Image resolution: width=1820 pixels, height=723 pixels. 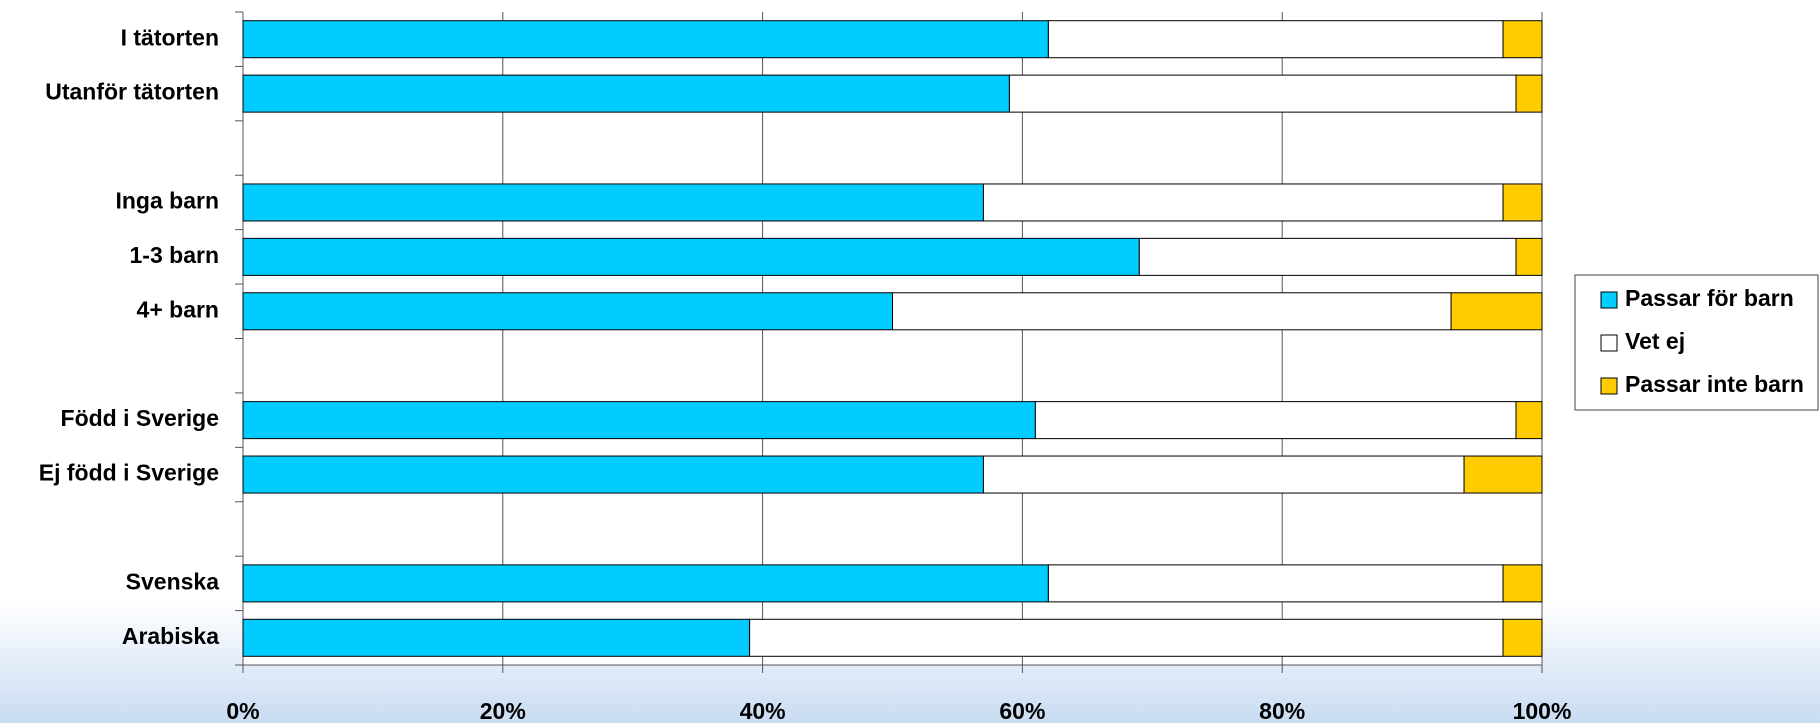 What do you see at coordinates (503, 710) in the screenshot?
I see `x-tick-label: 20%` at bounding box center [503, 710].